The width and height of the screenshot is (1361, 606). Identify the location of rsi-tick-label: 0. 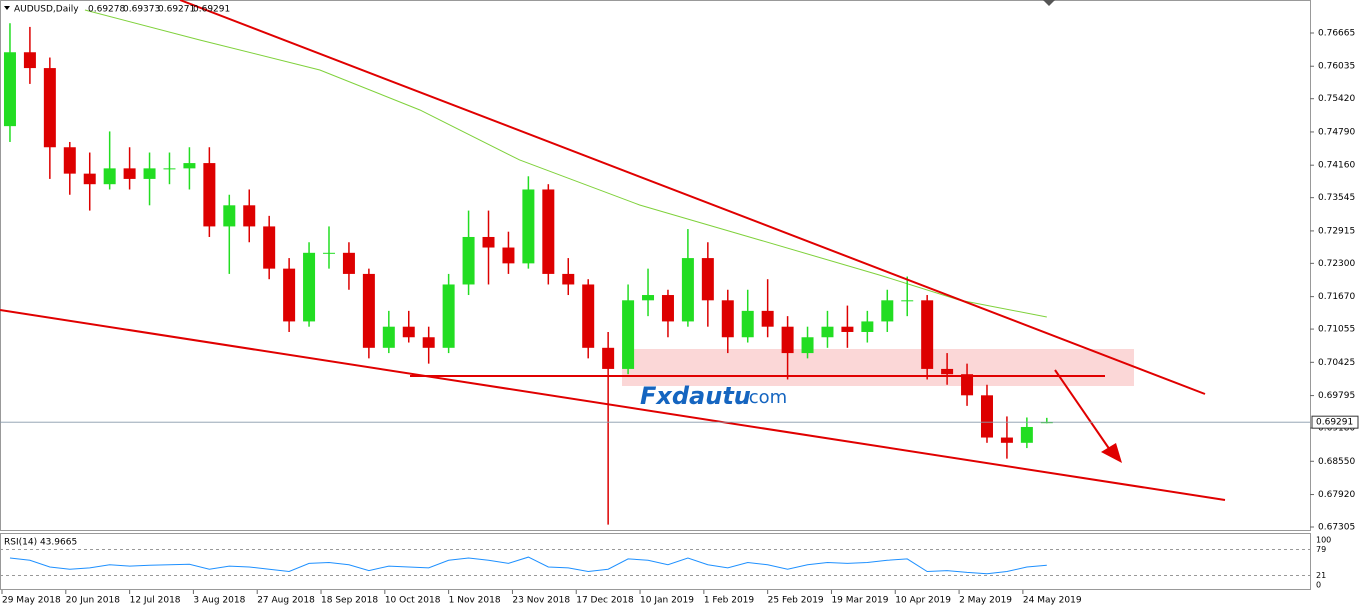
(1318, 585).